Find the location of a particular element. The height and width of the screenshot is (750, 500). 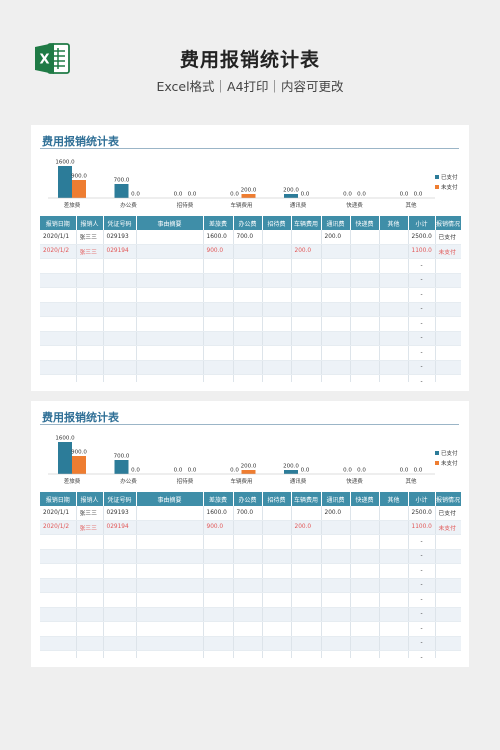

table-cell: 1600.0 is located at coordinates (218, 513).